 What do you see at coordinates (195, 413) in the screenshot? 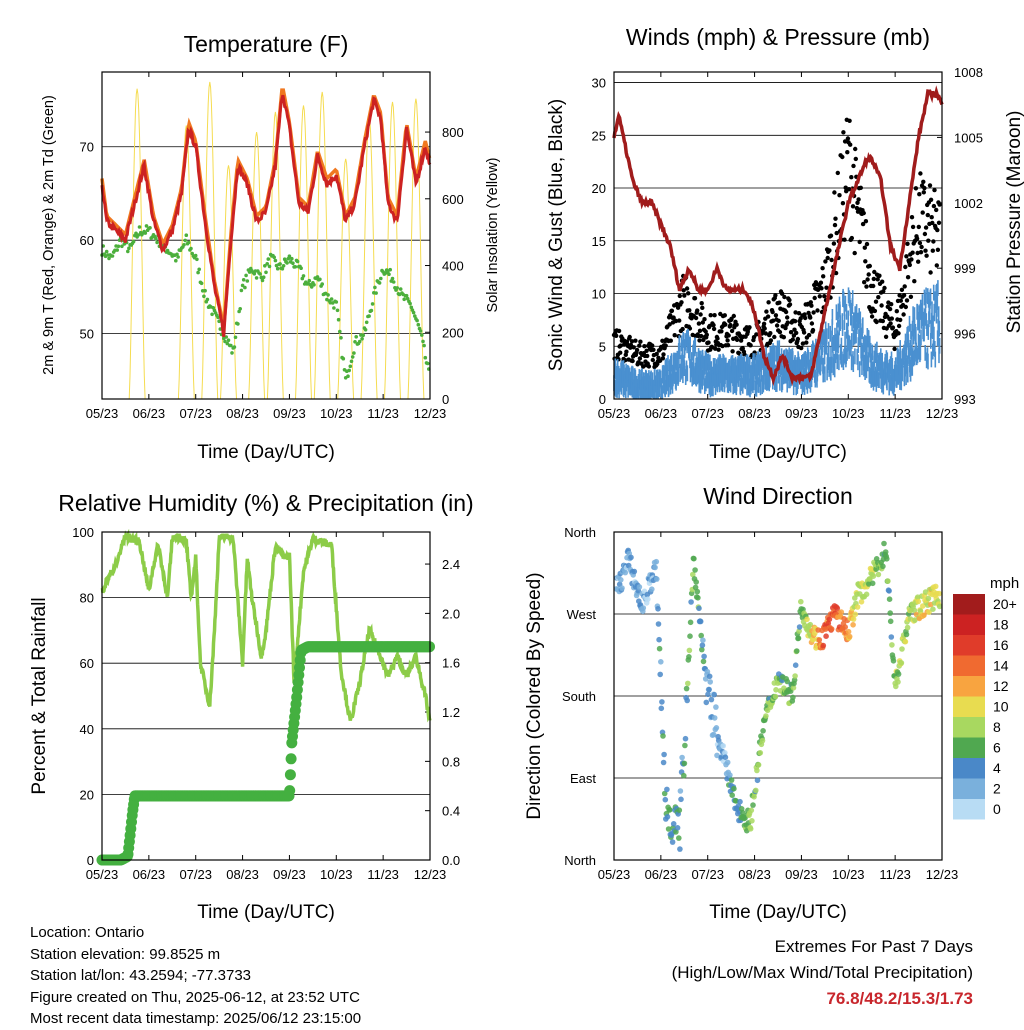
I see `x-tick-label: 07/23` at bounding box center [195, 413].